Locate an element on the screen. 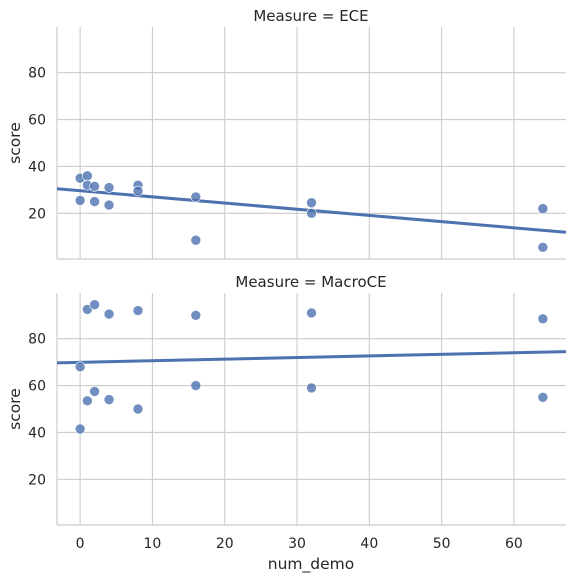 The image size is (566, 574). x-axis-title: num_demo is located at coordinates (311, 564).